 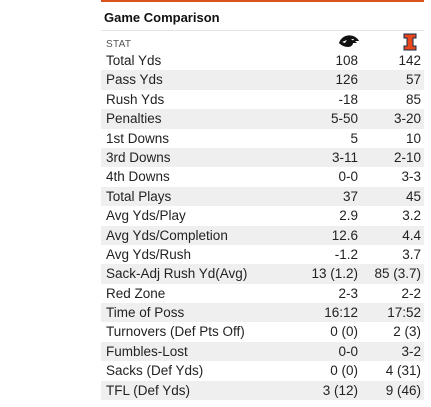 What do you see at coordinates (348, 216) in the screenshot?
I see `team1-value: 2.9` at bounding box center [348, 216].